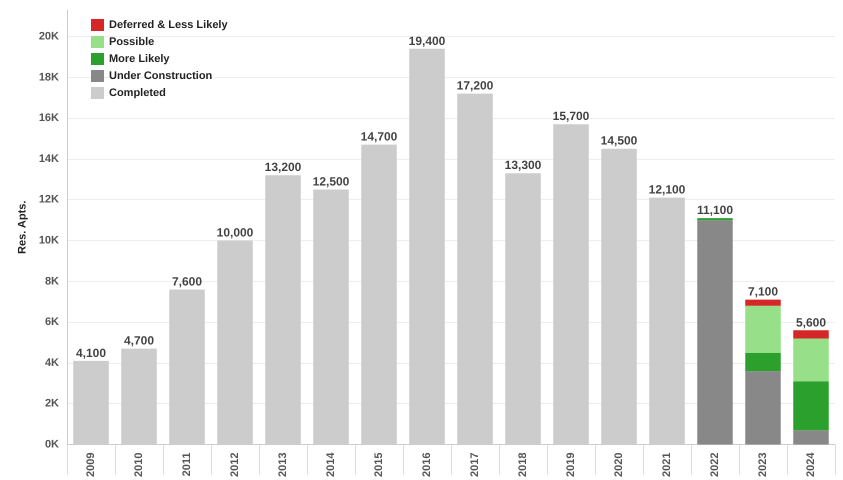  Describe the element at coordinates (137, 93) in the screenshot. I see `legend-label: Completed` at that location.